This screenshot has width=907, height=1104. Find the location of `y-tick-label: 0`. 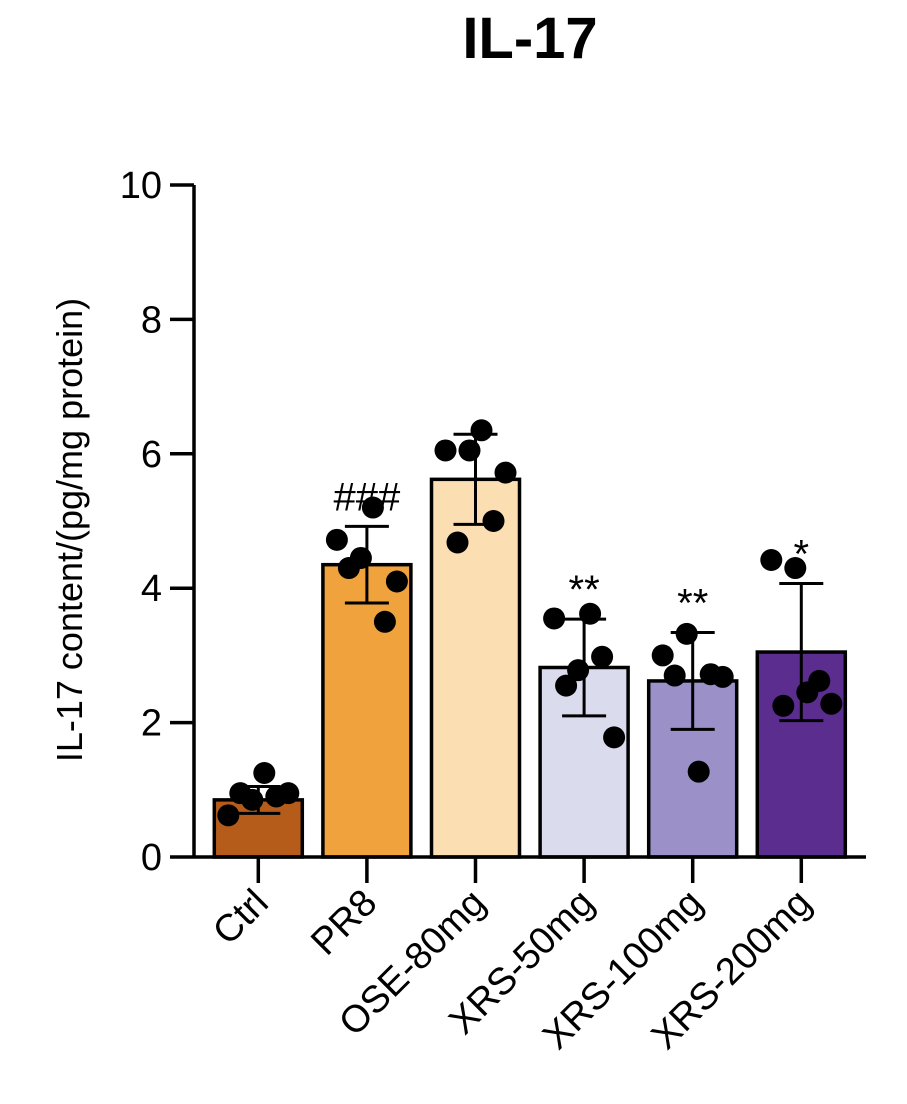

y-tick-label: 0 is located at coordinates (151, 858).